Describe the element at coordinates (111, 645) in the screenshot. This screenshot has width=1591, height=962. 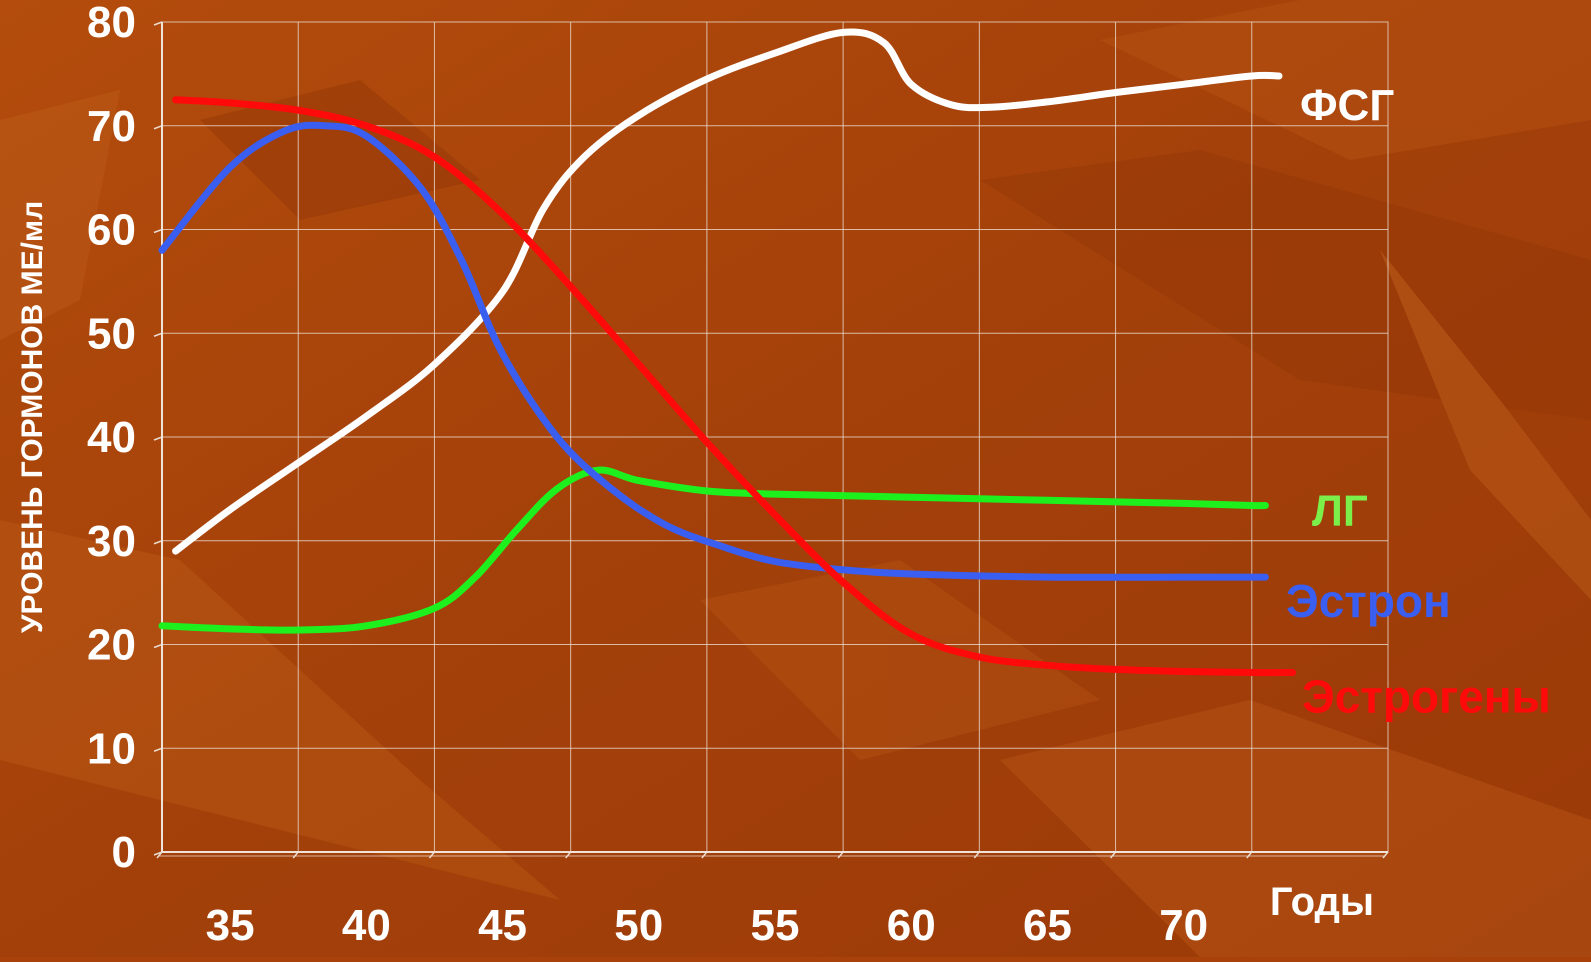
I see `y-tick-label: 20` at that location.